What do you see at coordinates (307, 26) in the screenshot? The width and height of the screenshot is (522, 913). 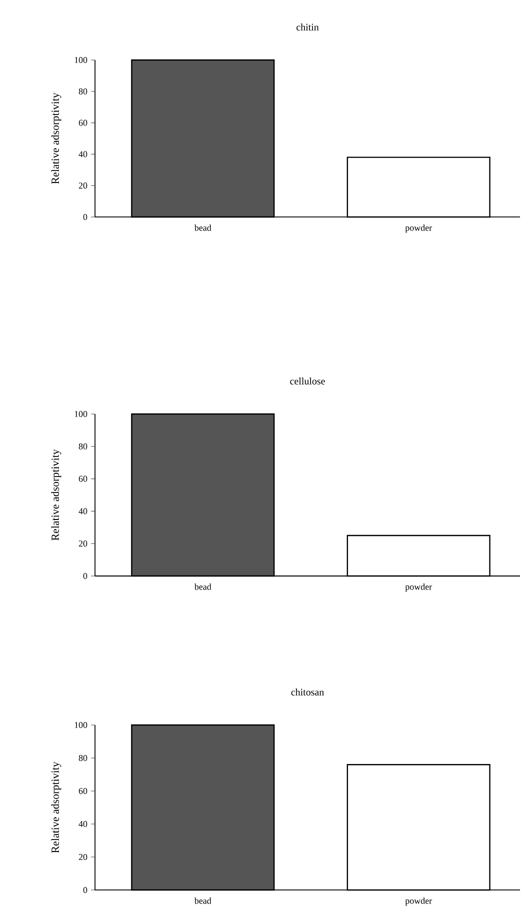 I see `chart-title: chitin` at bounding box center [307, 26].